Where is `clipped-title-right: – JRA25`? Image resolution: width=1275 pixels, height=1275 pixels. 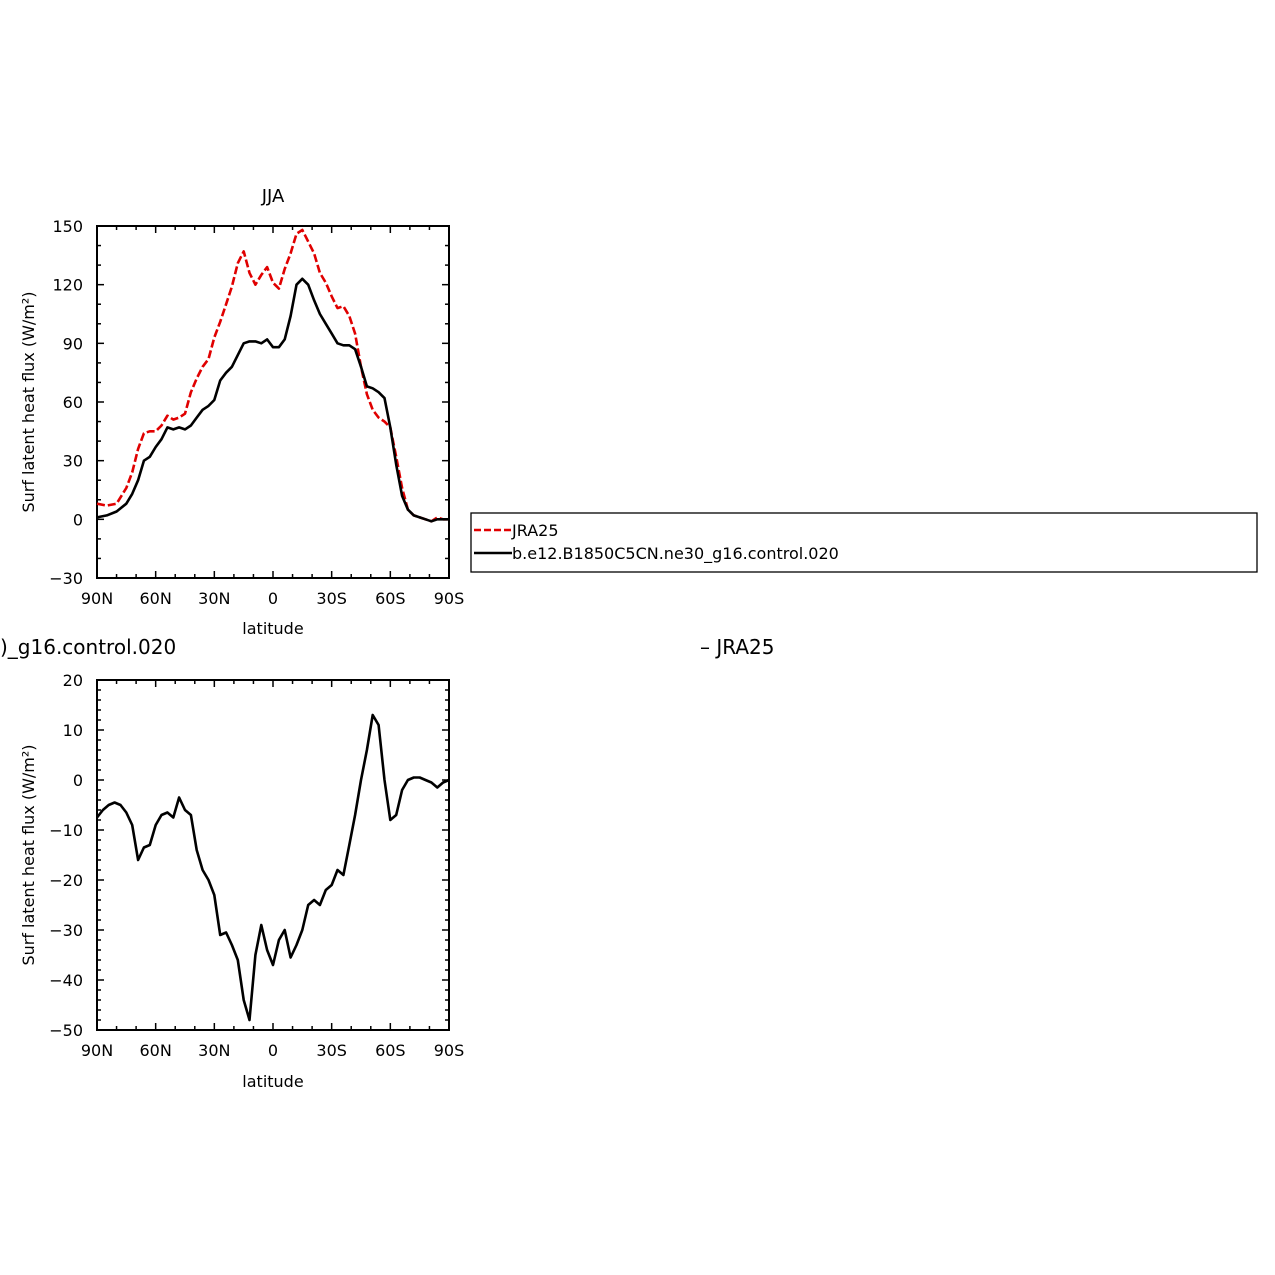 clipped-title-right: – JRA25 is located at coordinates (737, 647).